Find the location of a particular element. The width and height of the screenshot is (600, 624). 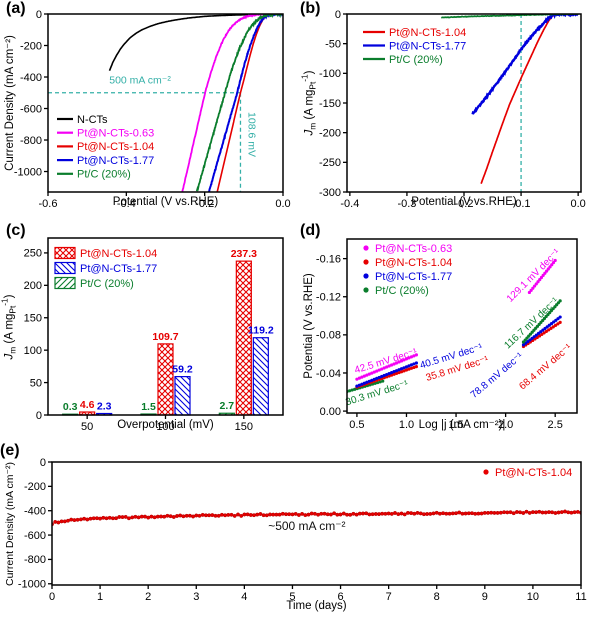

svg-text: 200 is located at coordinates (33, 286).